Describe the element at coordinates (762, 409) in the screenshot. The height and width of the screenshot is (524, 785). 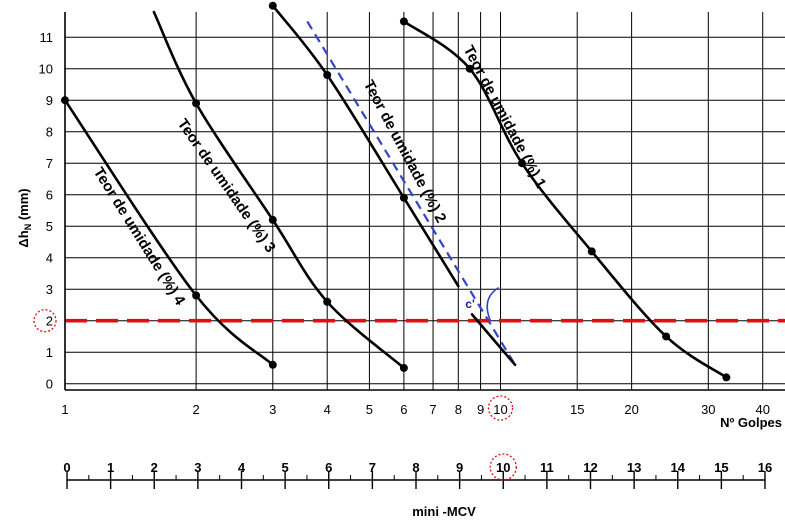
I see `x-tick-label: 40` at that location.